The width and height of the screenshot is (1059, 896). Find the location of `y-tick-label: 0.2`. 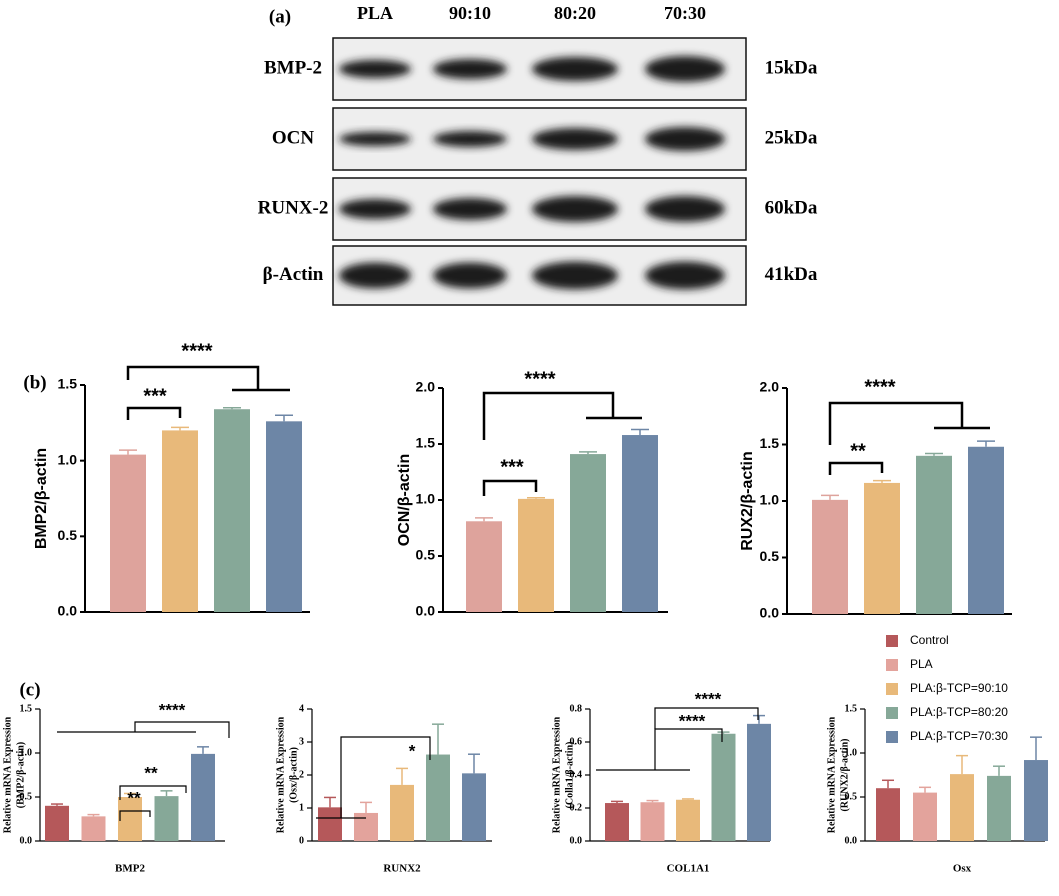

y-tick-label: 0.2 is located at coordinates (576, 807).